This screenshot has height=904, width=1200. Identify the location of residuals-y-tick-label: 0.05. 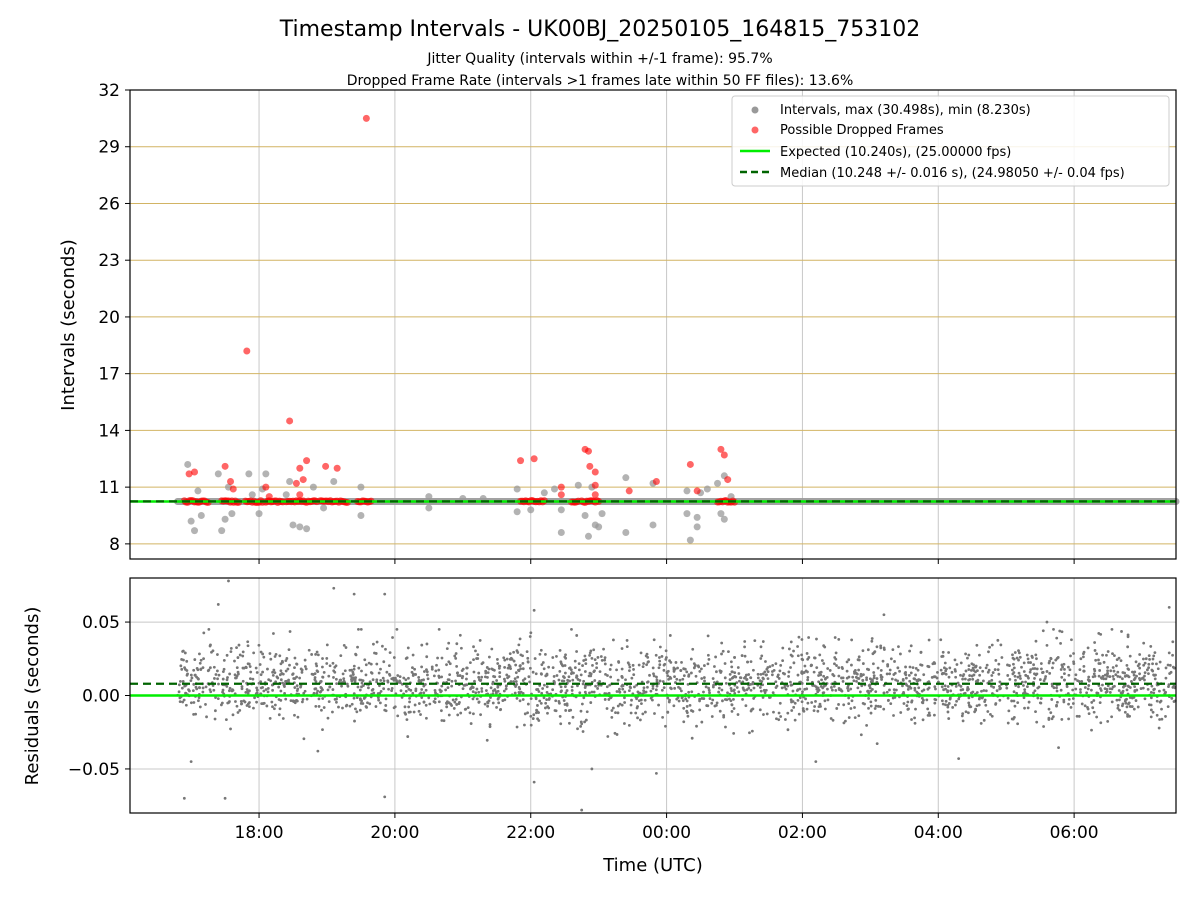
(101, 623).